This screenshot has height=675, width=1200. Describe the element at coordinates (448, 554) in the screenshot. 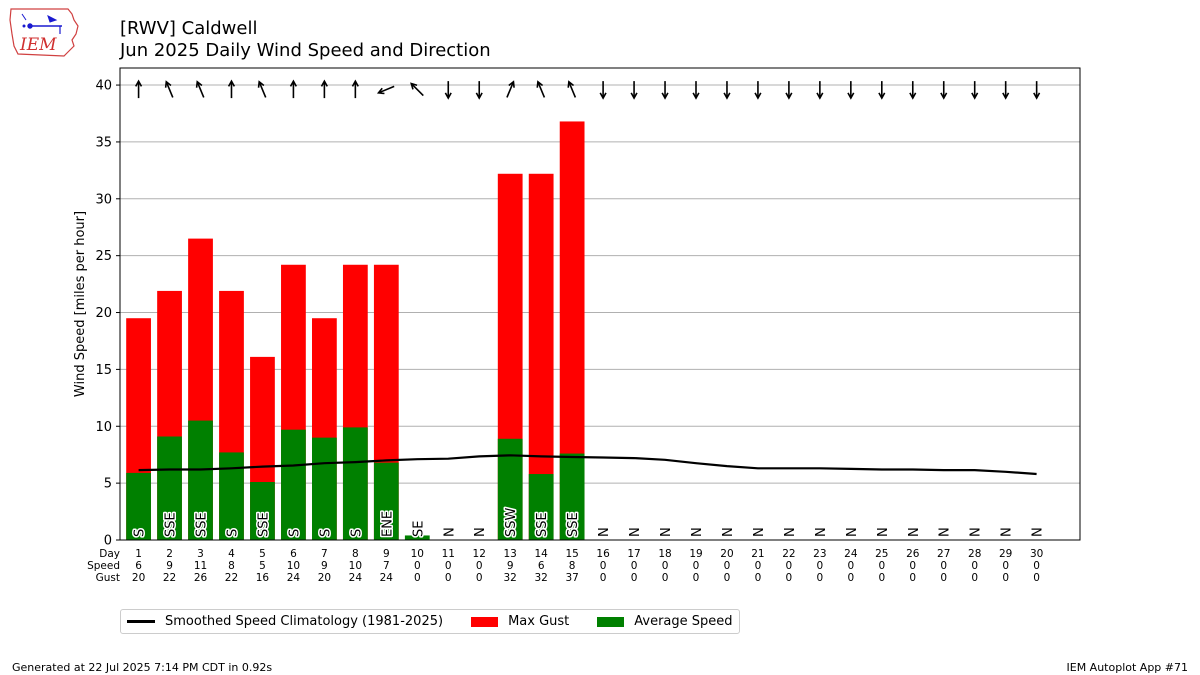

I see `table-cell: 11` at that location.